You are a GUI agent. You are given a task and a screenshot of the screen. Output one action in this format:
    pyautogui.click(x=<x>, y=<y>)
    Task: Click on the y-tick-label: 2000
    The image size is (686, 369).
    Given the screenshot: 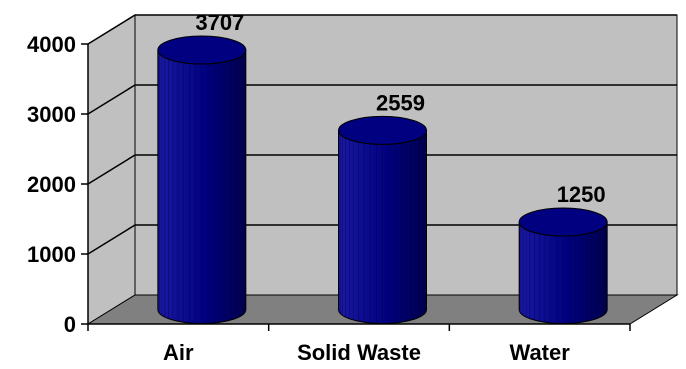 What is the action you would take?
    pyautogui.click(x=51, y=184)
    